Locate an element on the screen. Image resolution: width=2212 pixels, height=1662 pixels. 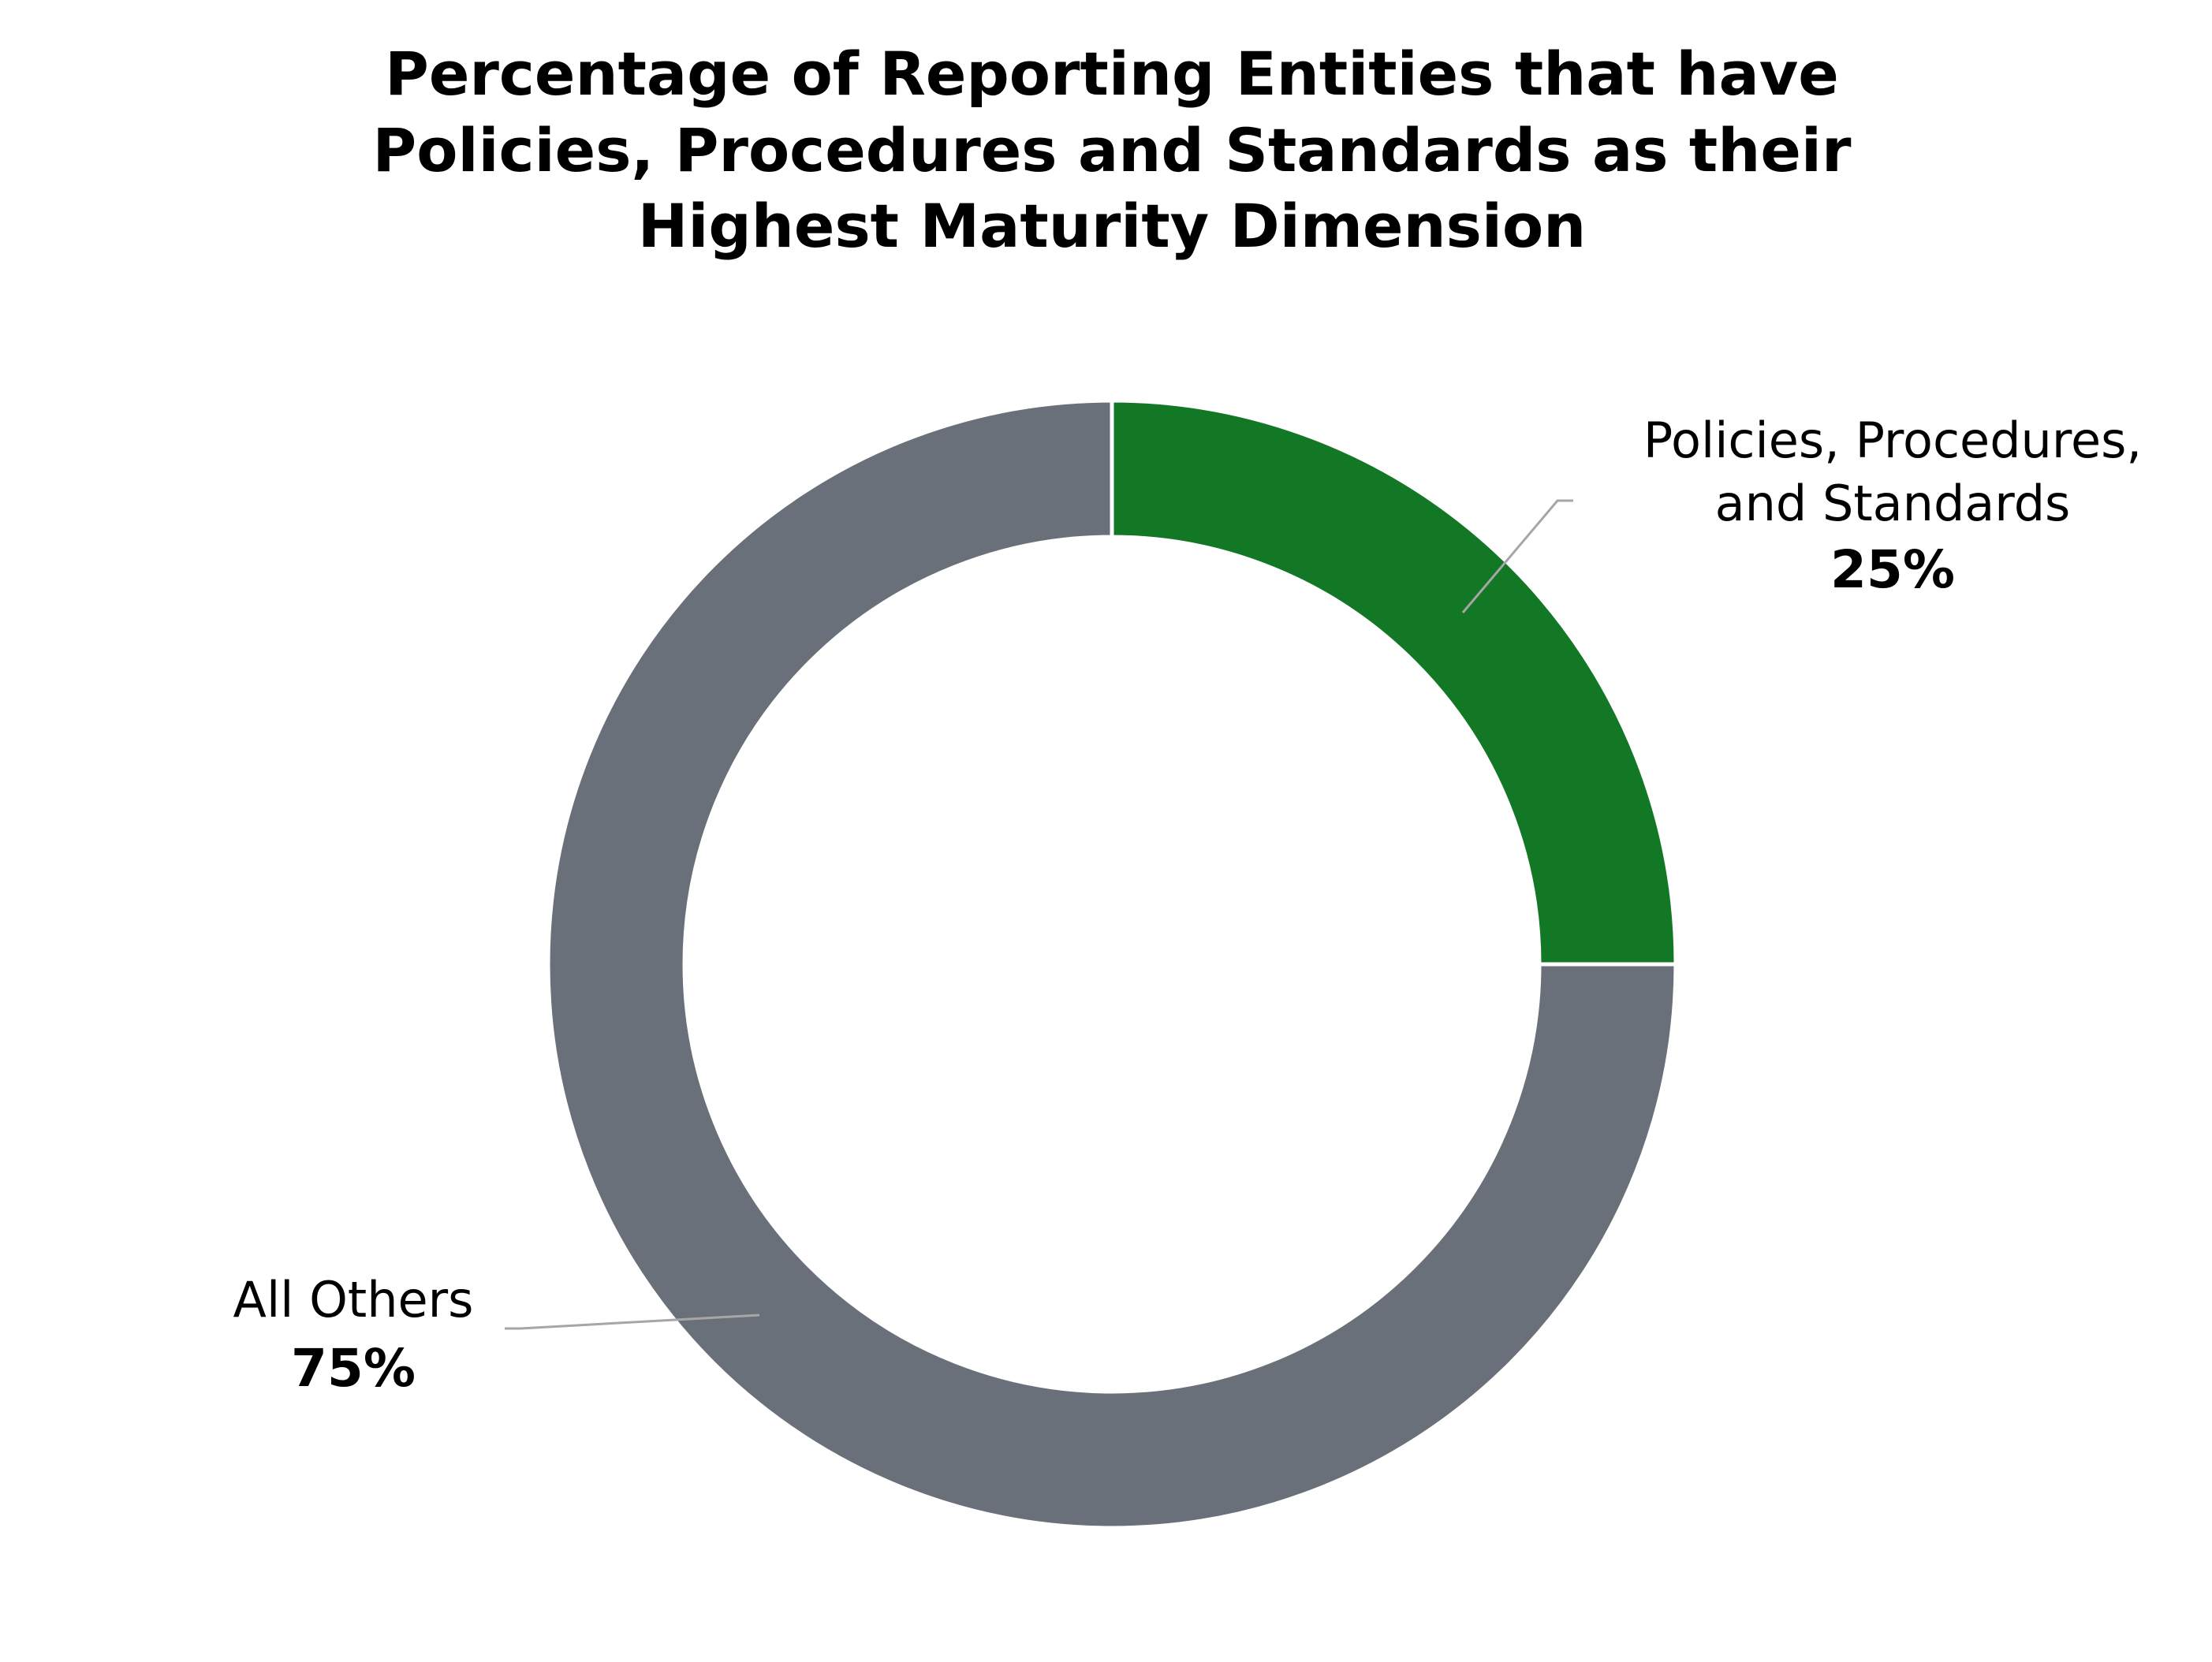
slice-label-policies-line-1: Policies, Procedures, is located at coordinates (1892, 440).